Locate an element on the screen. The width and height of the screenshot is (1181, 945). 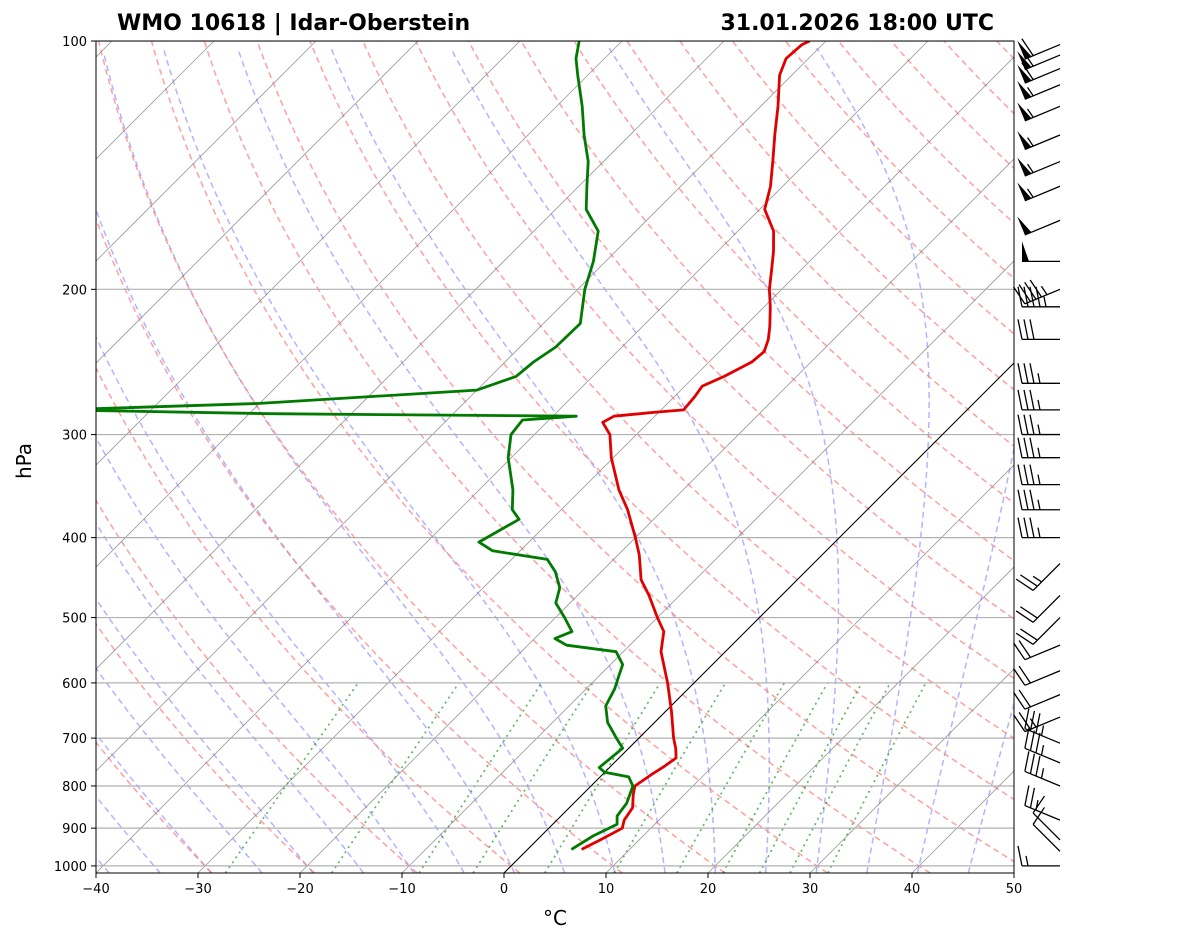
y-tick-label: 900 is located at coordinates (74, 829).